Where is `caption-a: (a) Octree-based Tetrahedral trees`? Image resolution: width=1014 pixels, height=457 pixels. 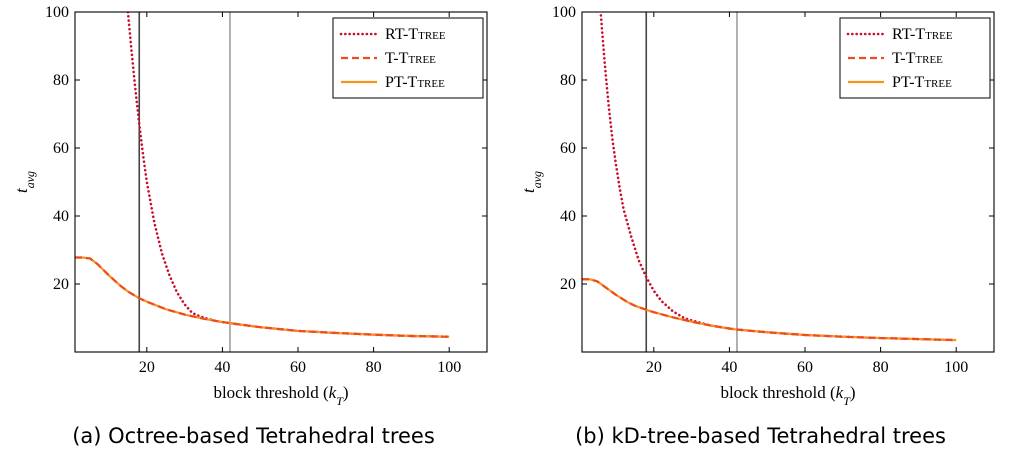 caption-a: (a) Octree-based Tetrahedral trees is located at coordinates (253, 436).